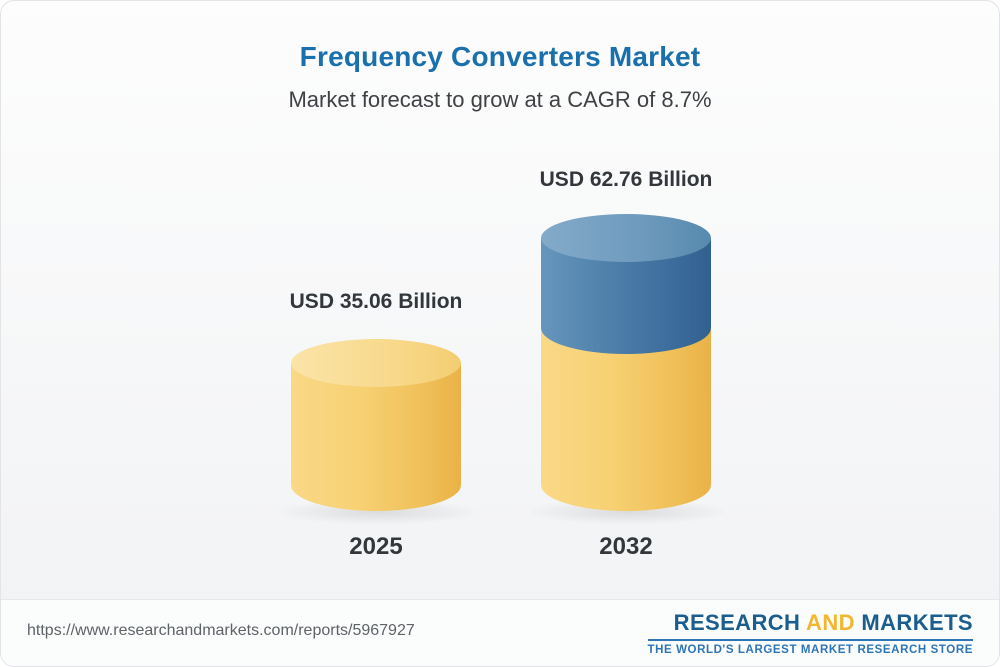 This screenshot has width=1000, height=667. What do you see at coordinates (917, 622) in the screenshot?
I see `logo-word-markets: MARKETS` at bounding box center [917, 622].